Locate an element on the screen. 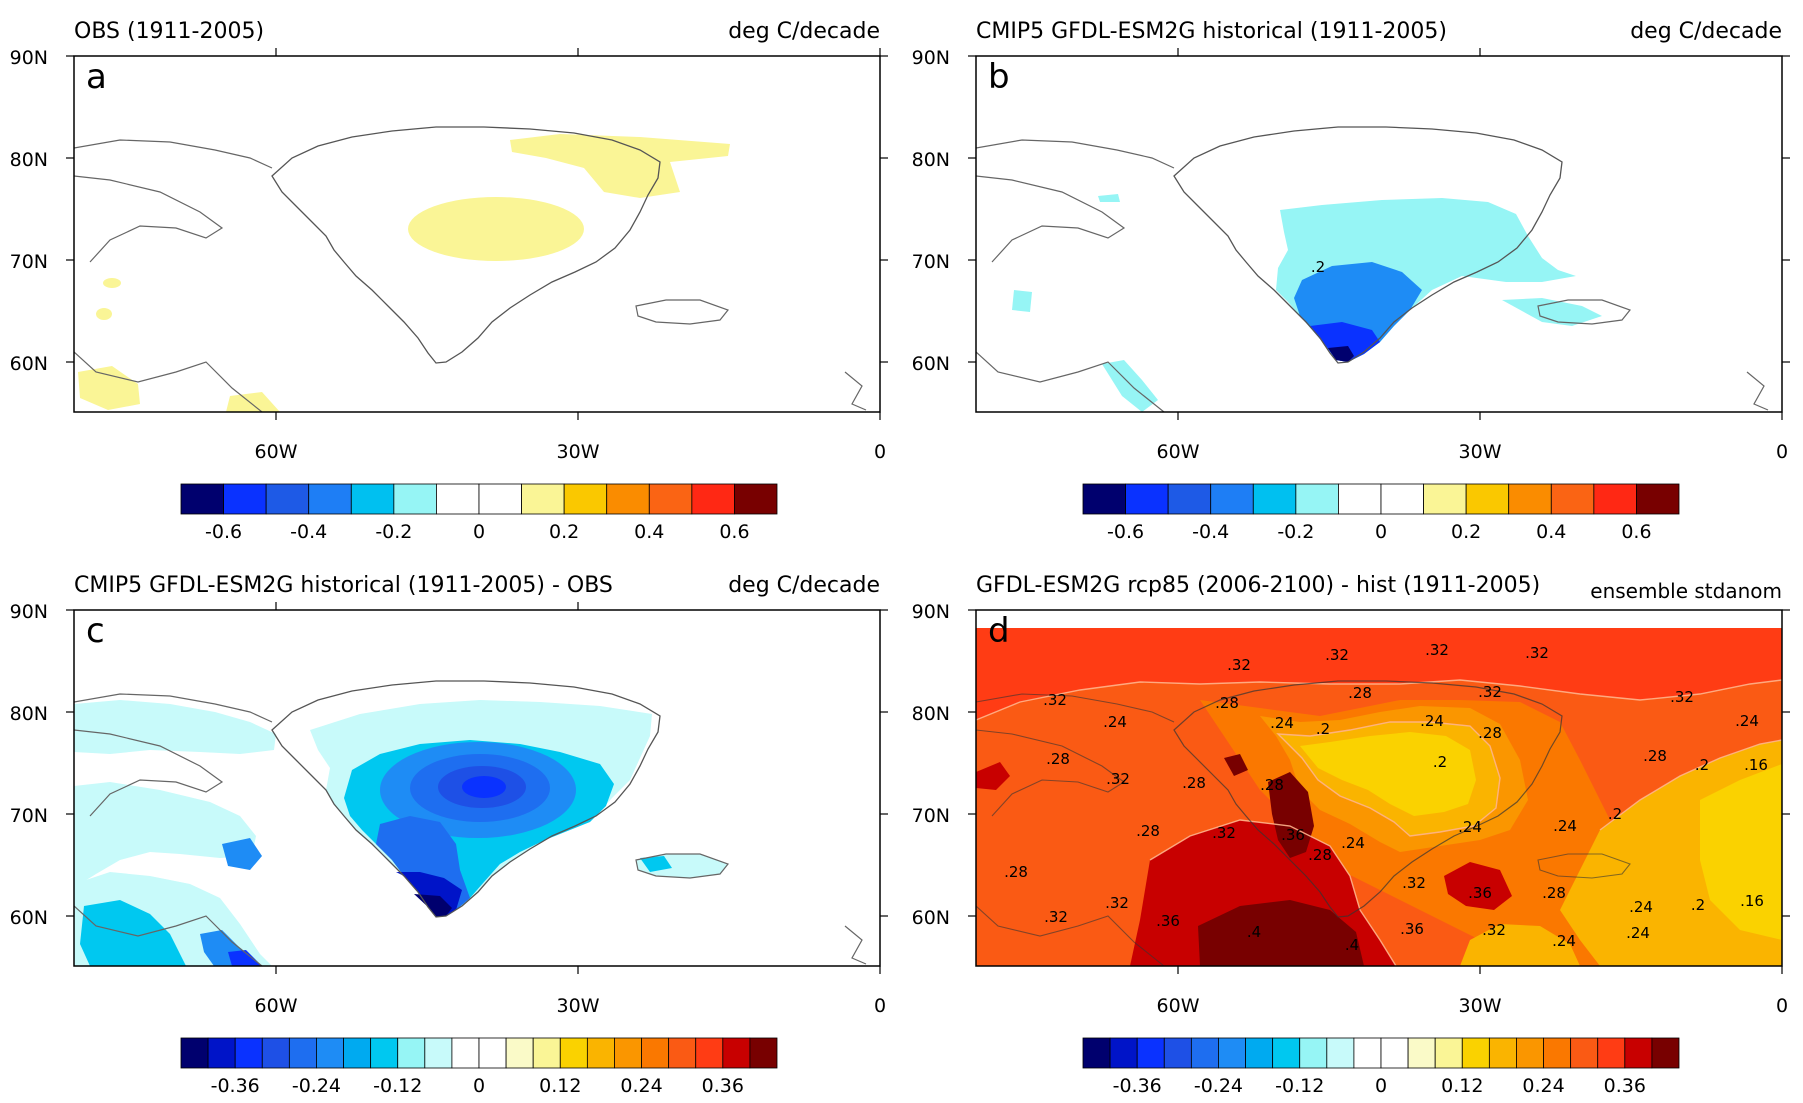  colorbar-tick-label: 0.24 is located at coordinates (641, 1086).